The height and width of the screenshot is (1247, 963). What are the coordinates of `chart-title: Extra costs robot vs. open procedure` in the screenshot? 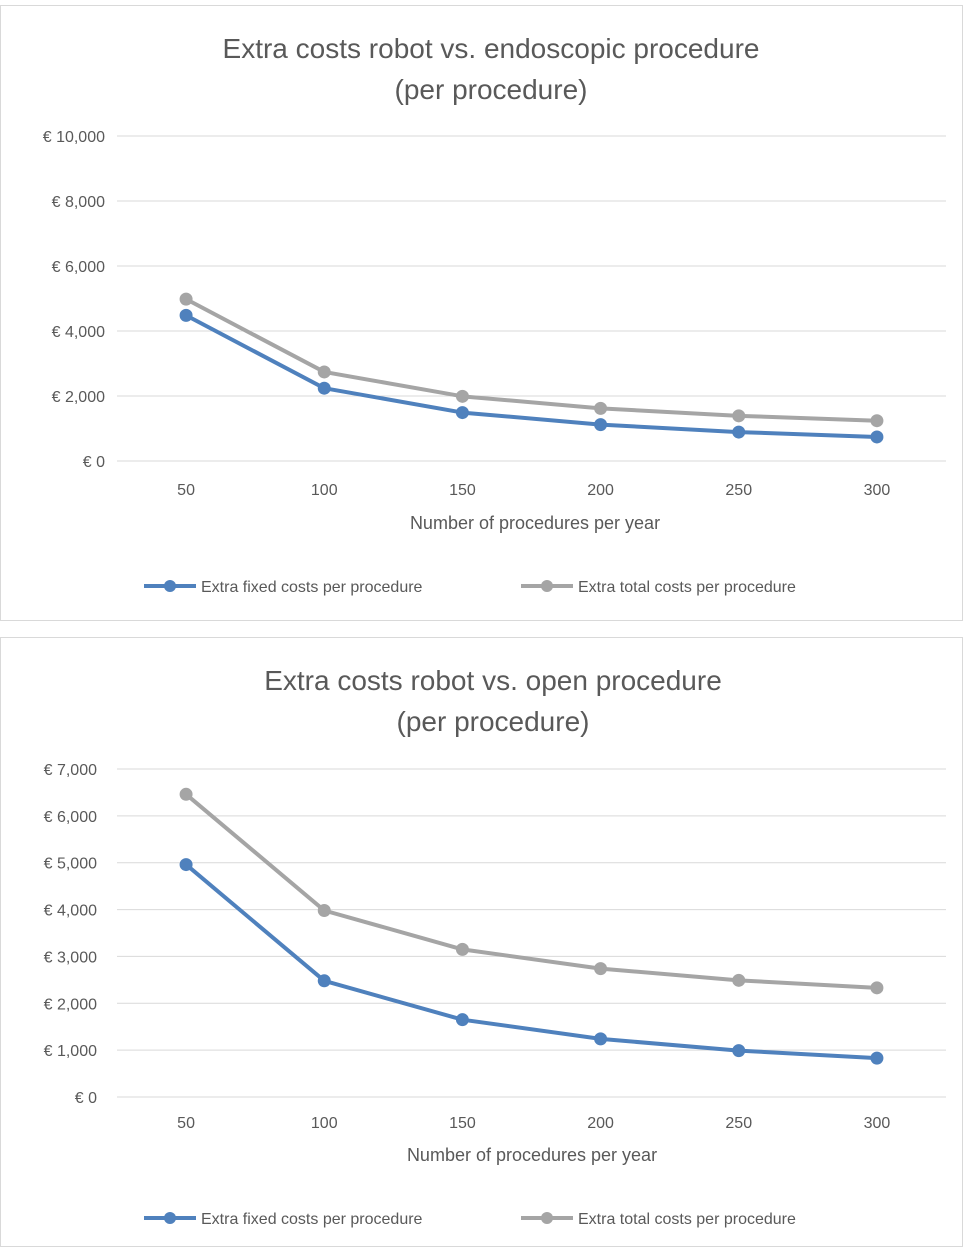 It's located at (493, 680).